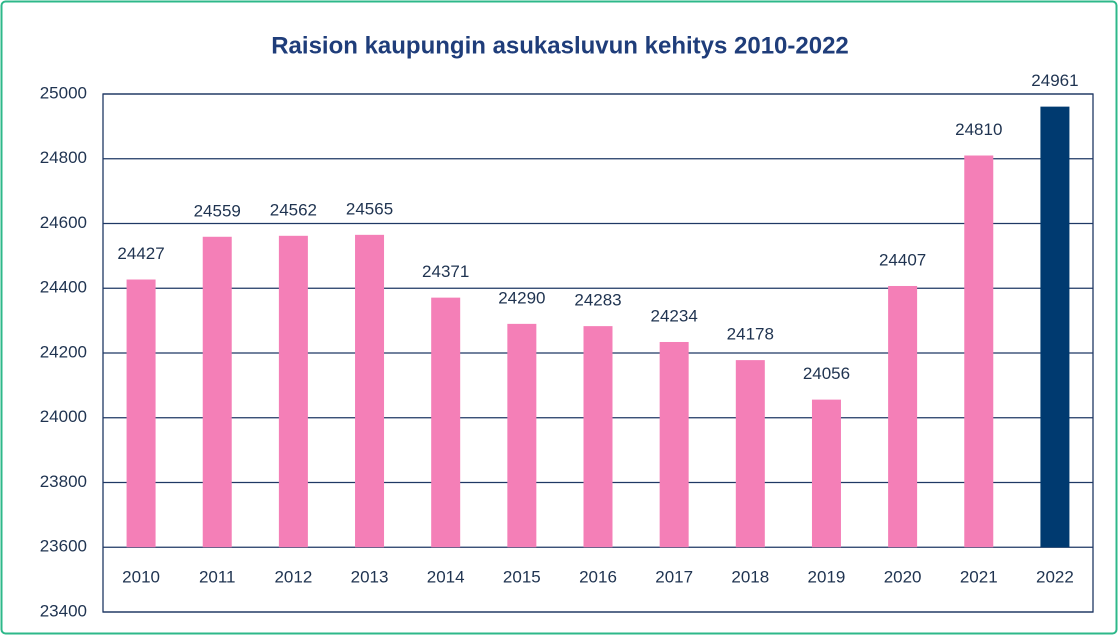 The height and width of the screenshot is (635, 1118). What do you see at coordinates (63, 157) in the screenshot?
I see `y-tick-label: 24800` at bounding box center [63, 157].